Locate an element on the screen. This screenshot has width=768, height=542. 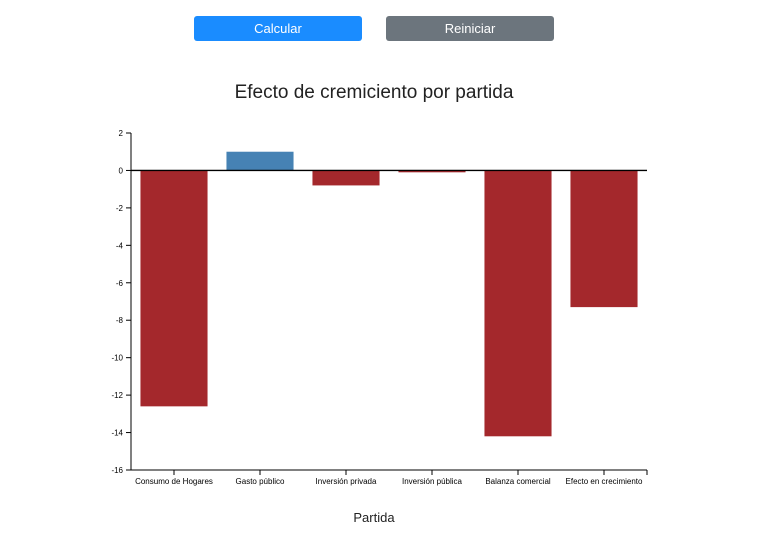
x-tick-label: Efecto en crecimiento is located at coordinates (604, 481).